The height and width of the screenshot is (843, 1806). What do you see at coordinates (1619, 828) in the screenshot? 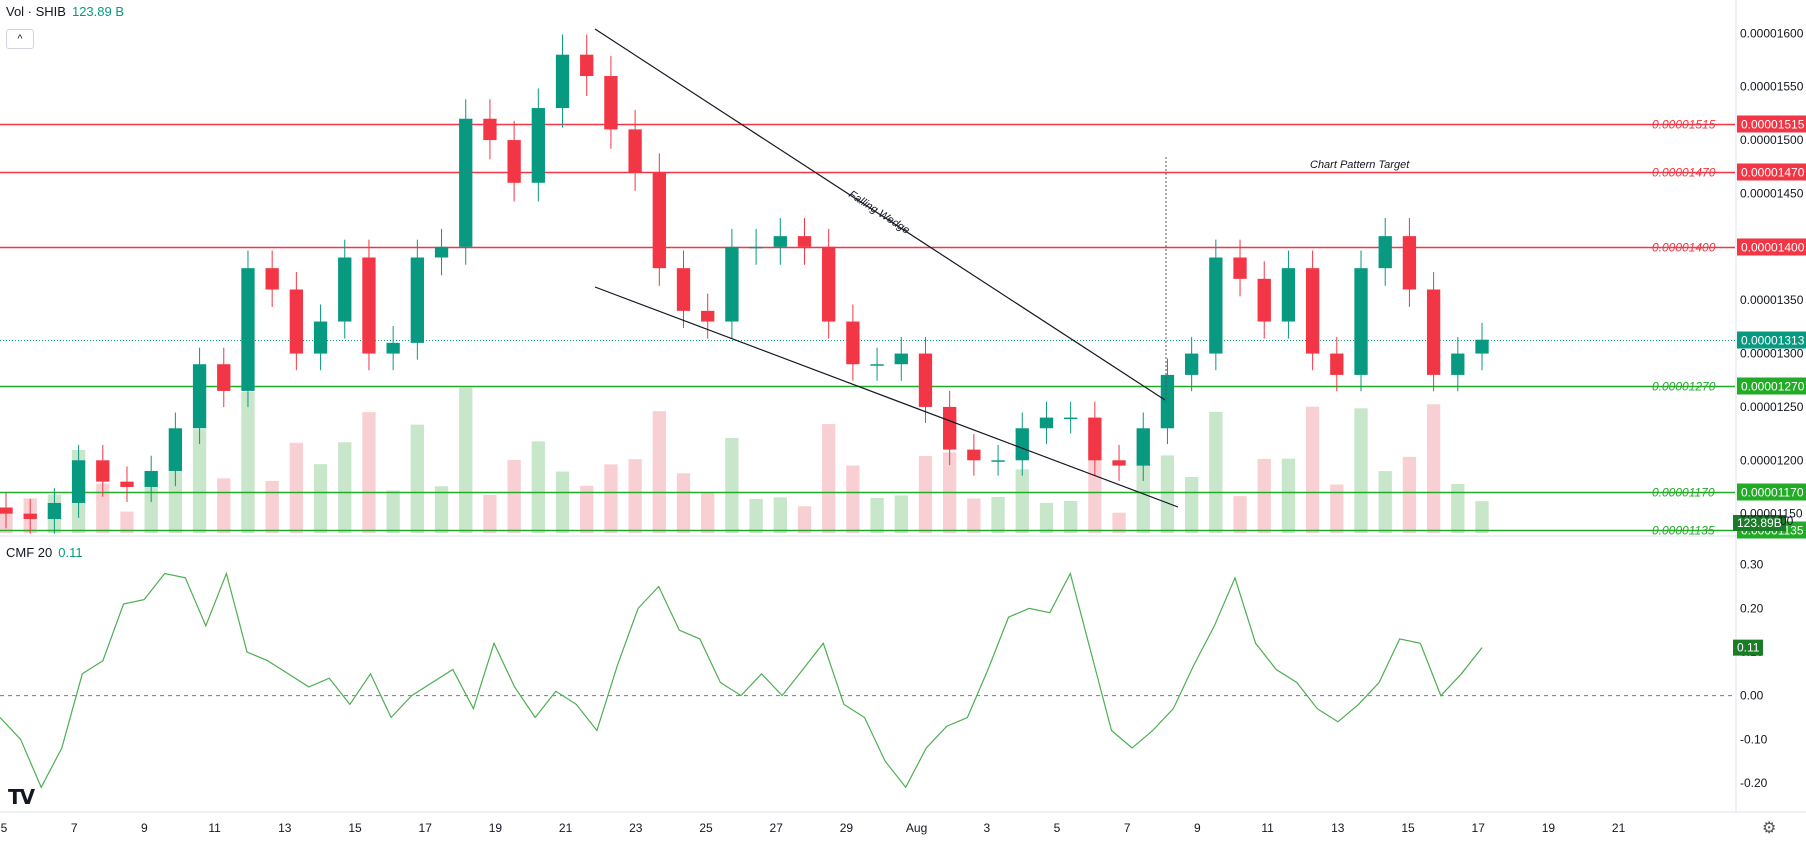
I see `time-tick-label: 21` at bounding box center [1619, 828].